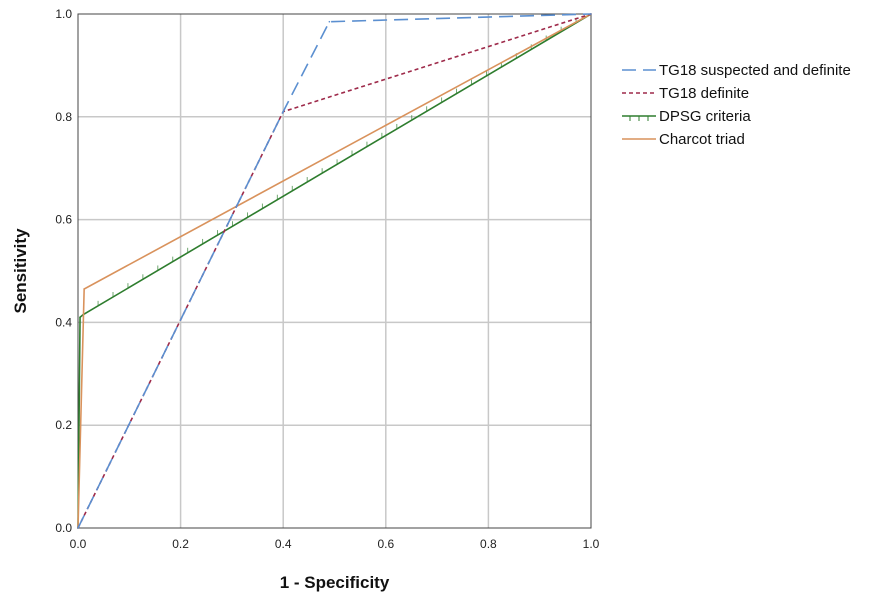 Image resolution: width=890 pixels, height=595 pixels. I want to click on x-tick-label: 0.0, so click(78, 544).